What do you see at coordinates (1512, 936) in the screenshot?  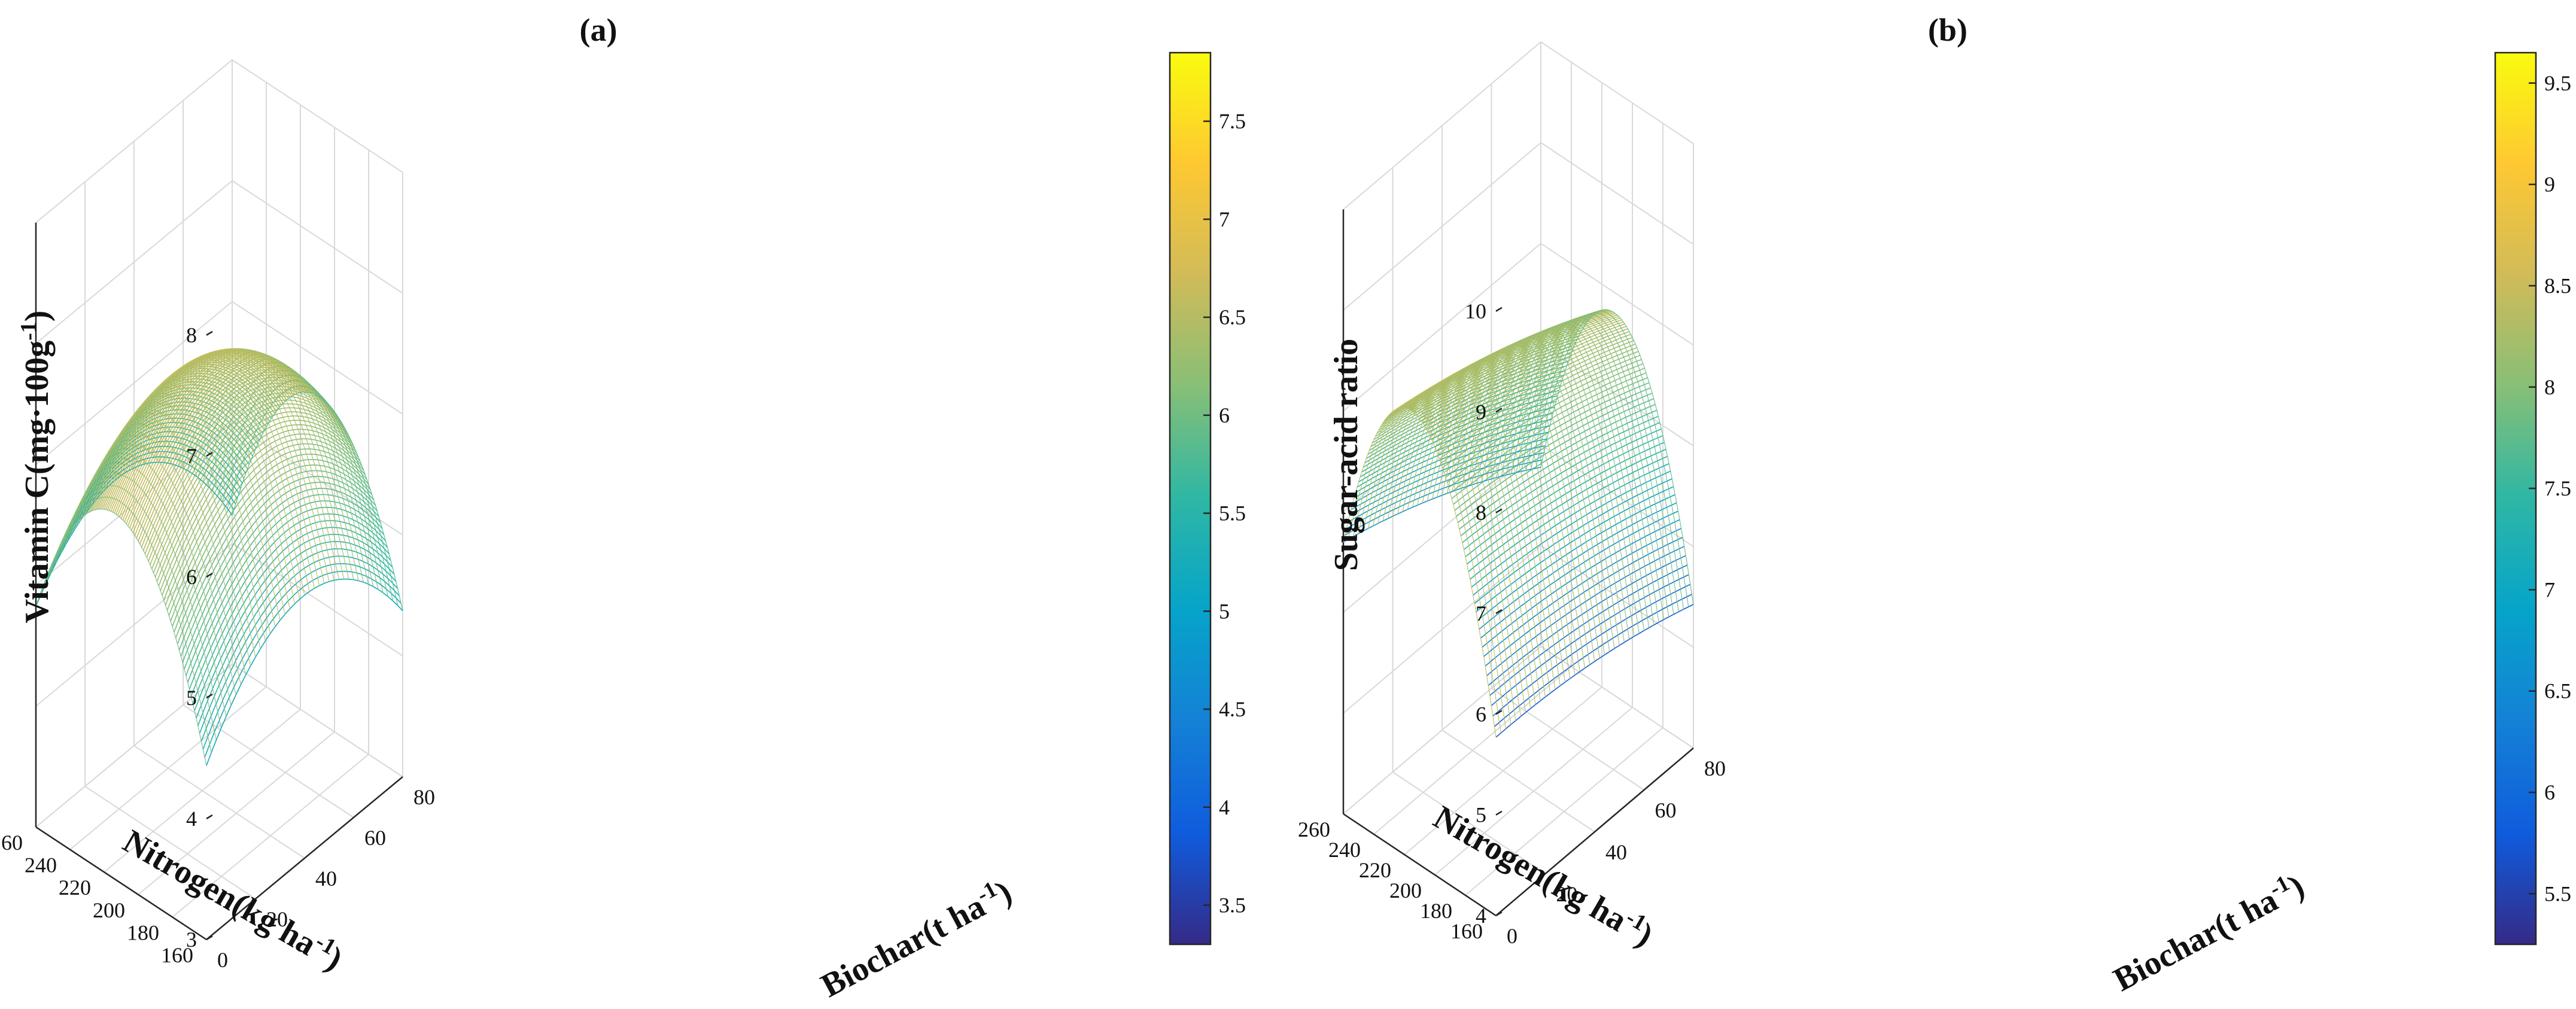 I see `biochar-tick-label: 0` at bounding box center [1512, 936].